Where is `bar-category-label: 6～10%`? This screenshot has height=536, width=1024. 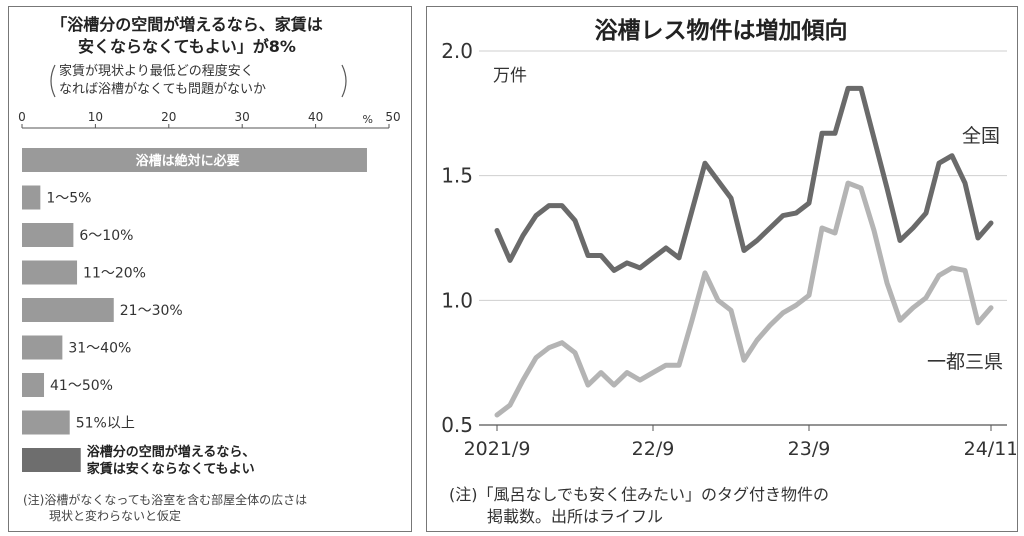 bar-category-label: 6～10% is located at coordinates (106, 236).